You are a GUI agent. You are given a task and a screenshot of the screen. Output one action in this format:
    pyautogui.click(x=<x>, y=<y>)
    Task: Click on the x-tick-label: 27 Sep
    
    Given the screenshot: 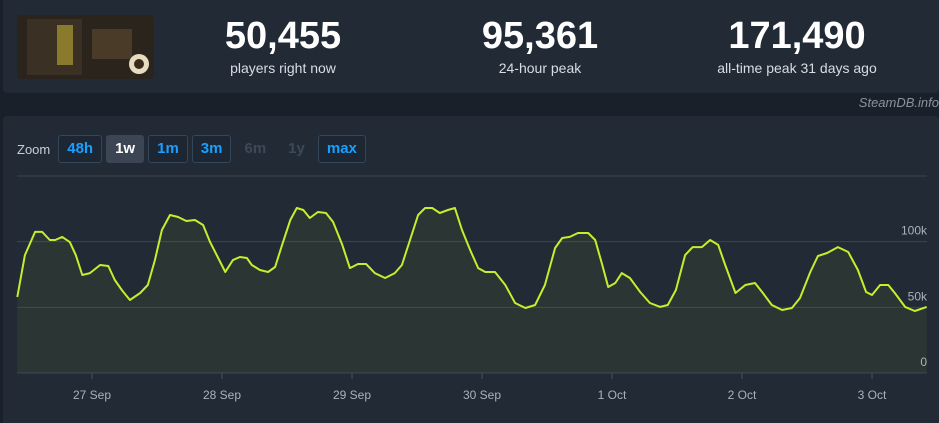 What is the action you would take?
    pyautogui.click(x=92, y=395)
    